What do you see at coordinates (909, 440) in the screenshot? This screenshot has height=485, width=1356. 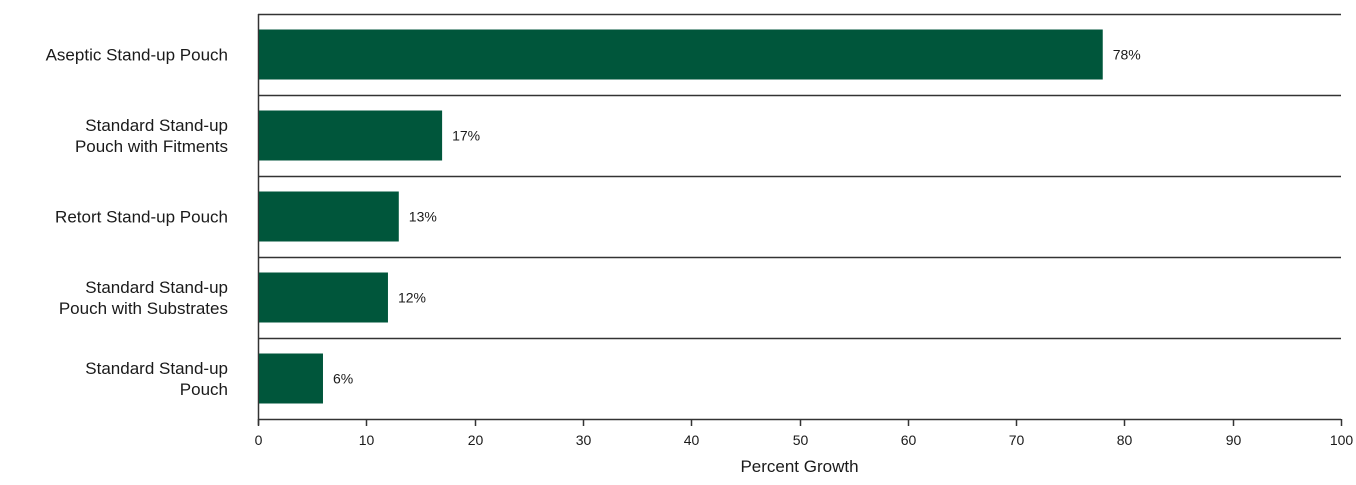 I see `x-tick-label: 60` at bounding box center [909, 440].